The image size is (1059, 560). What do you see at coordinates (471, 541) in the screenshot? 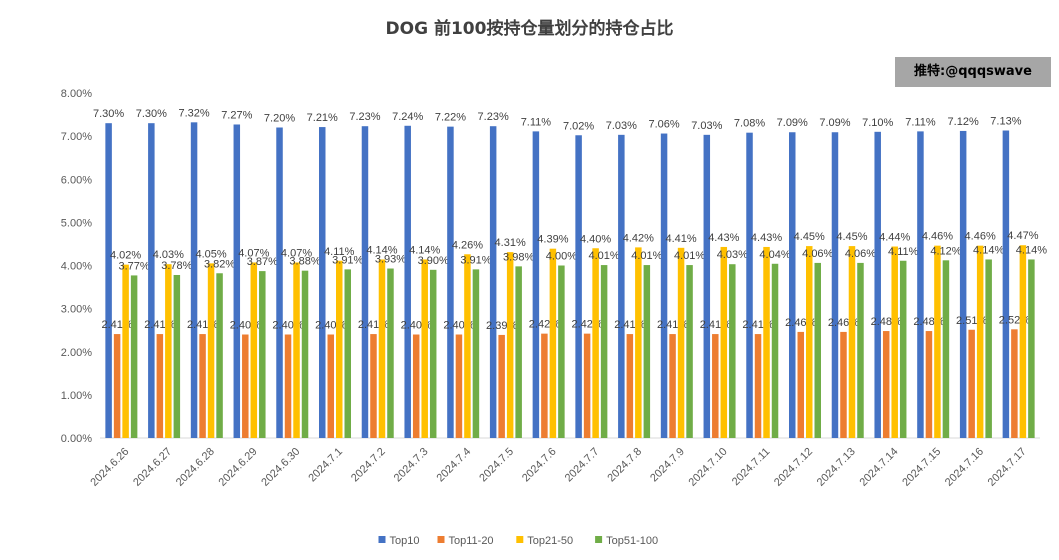
I see `legend-label: Top11-20` at bounding box center [471, 541].